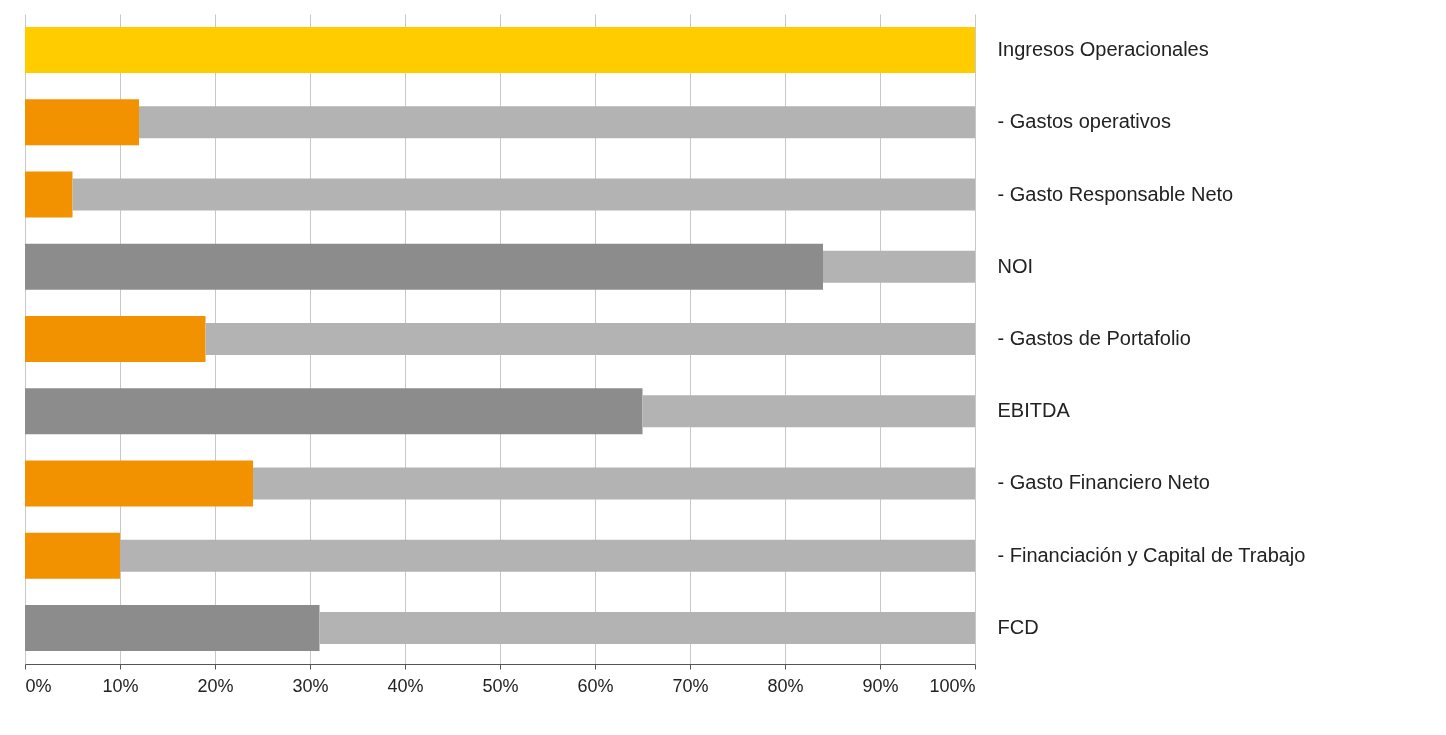 The image size is (1446, 735). Describe the element at coordinates (120, 685) in the screenshot. I see `x-tick-label: 10%` at that location.